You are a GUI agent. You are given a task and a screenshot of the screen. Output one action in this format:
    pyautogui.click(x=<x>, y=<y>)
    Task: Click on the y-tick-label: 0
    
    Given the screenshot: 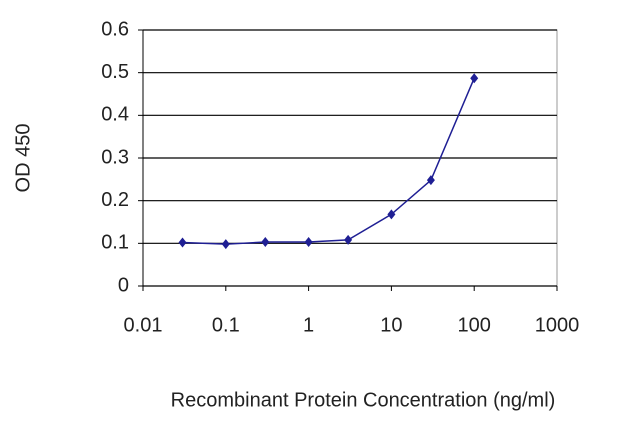 What is the action you would take?
    pyautogui.click(x=123, y=285)
    